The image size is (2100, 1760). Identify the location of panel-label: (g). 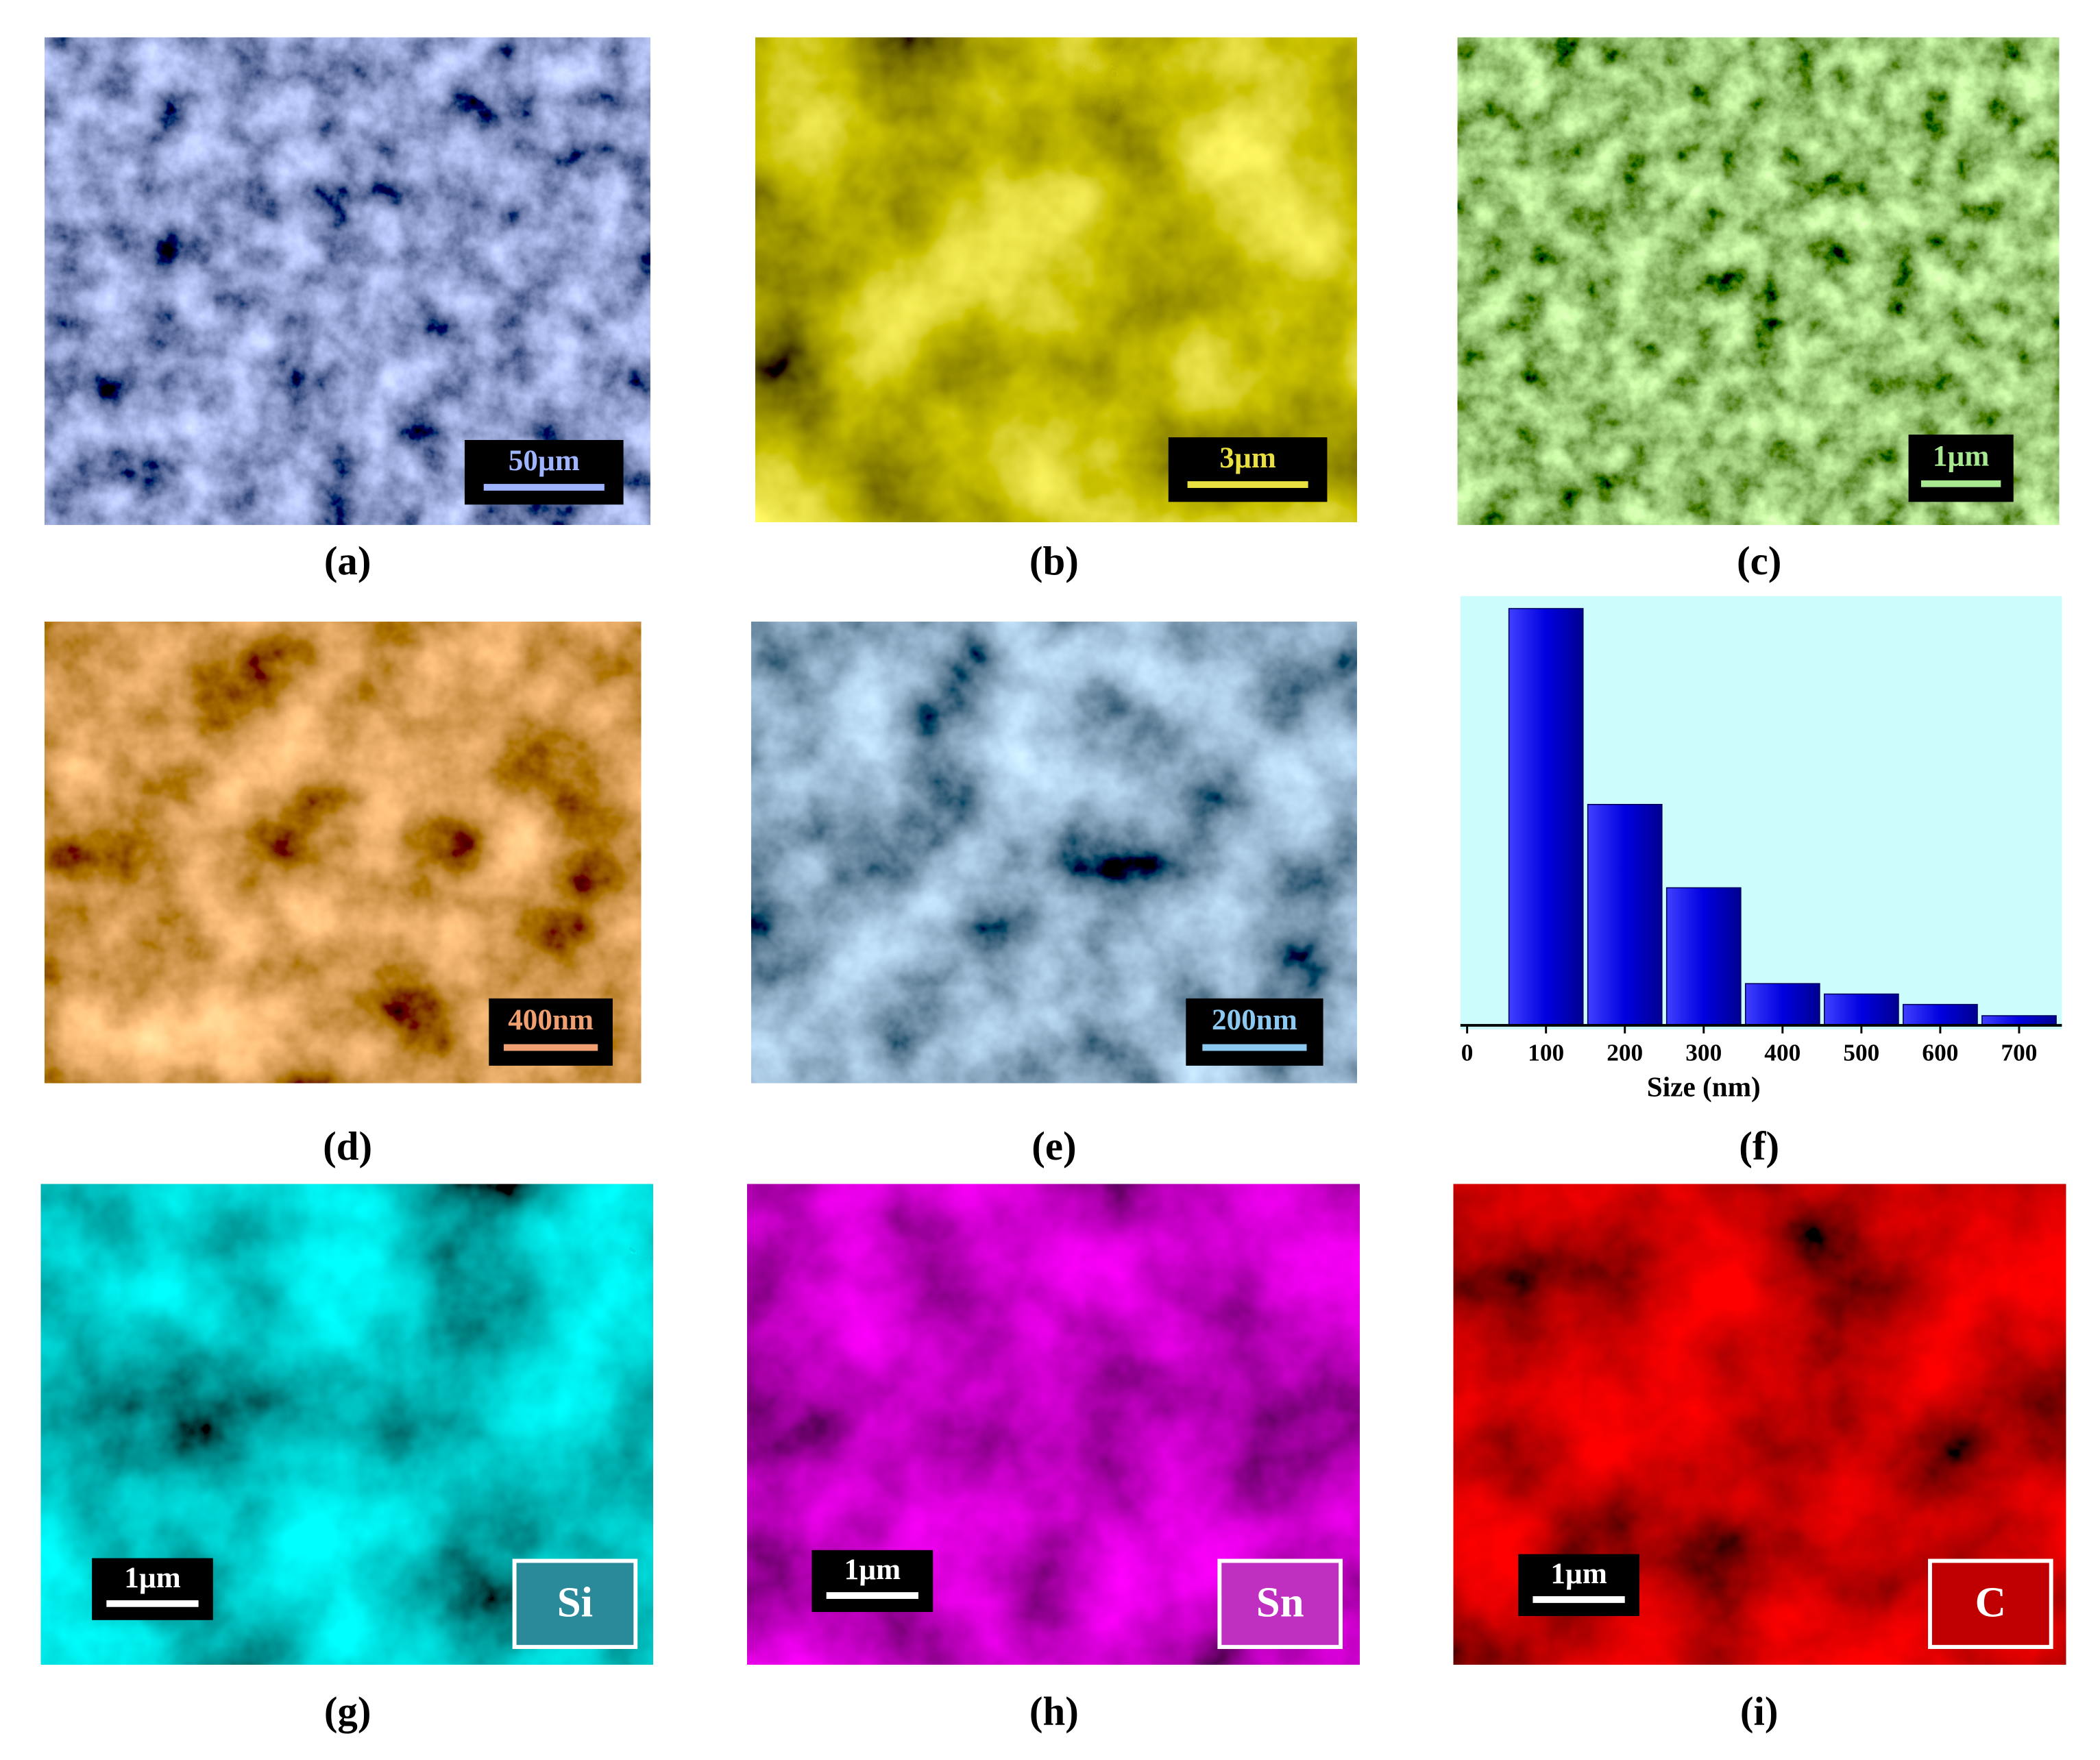
(347, 1711).